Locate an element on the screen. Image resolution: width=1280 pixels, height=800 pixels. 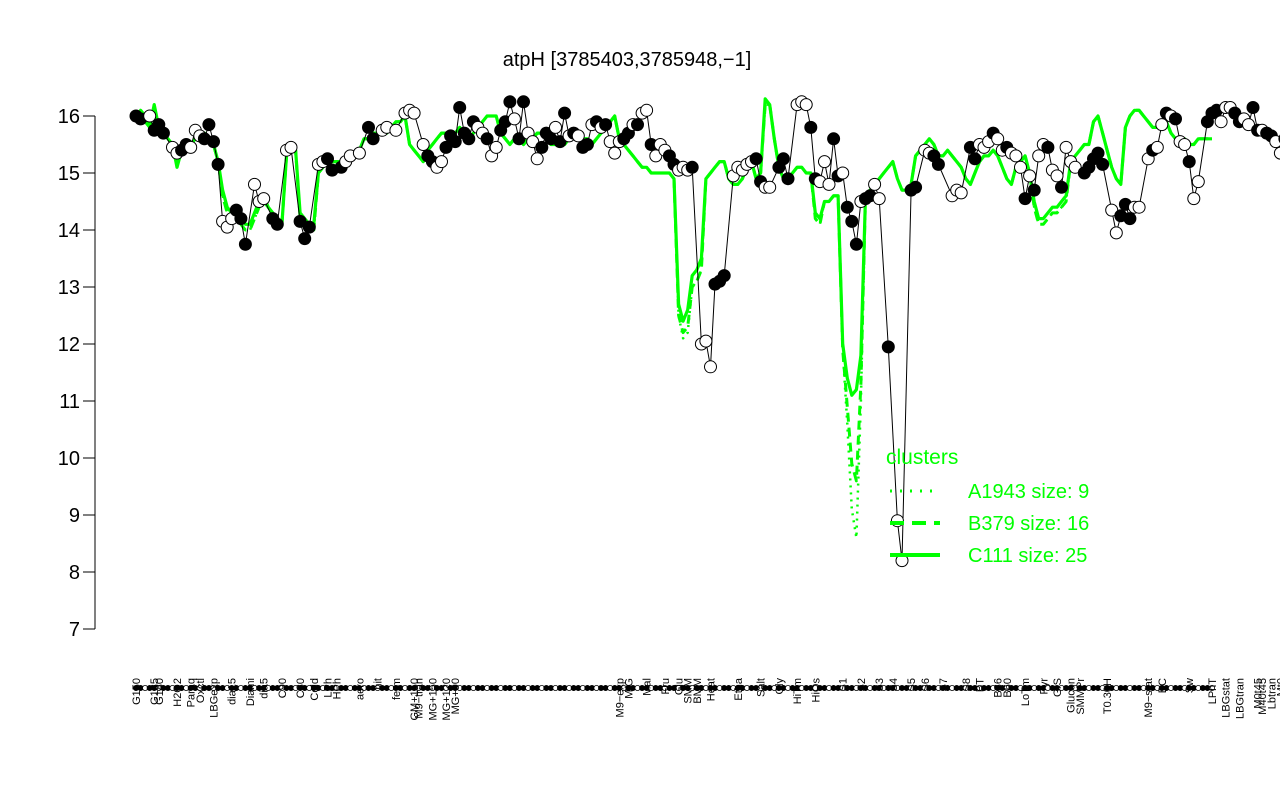
x-tick-label: M40t45 is located at coordinates (1263, 696).